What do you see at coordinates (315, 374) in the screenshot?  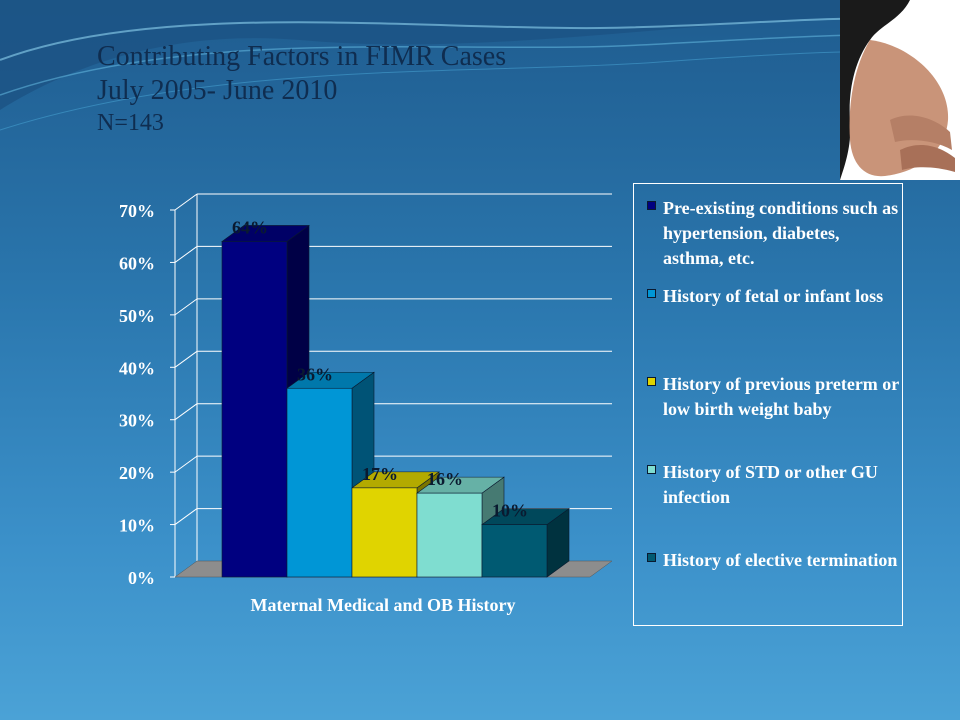 I see `data-label: 36%` at bounding box center [315, 374].